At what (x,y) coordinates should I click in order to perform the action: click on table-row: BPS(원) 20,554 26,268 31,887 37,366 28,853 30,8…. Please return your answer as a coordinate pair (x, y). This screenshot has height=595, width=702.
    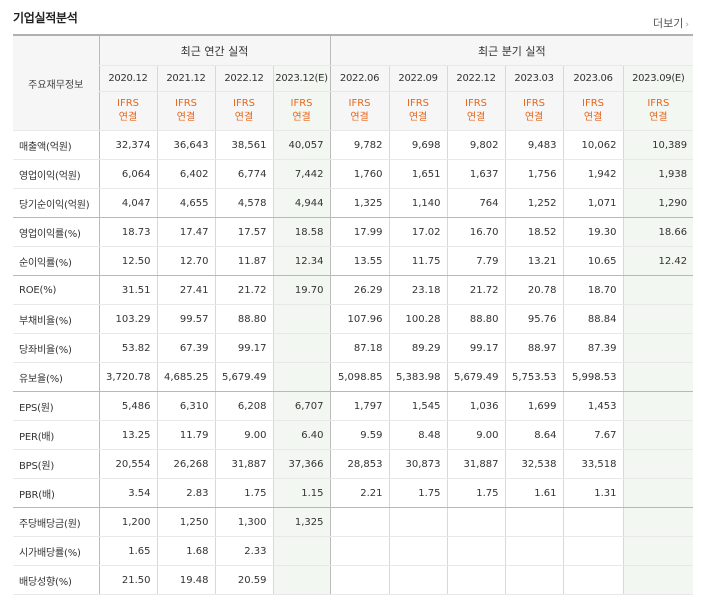
    Looking at the image, I should click on (353, 464).